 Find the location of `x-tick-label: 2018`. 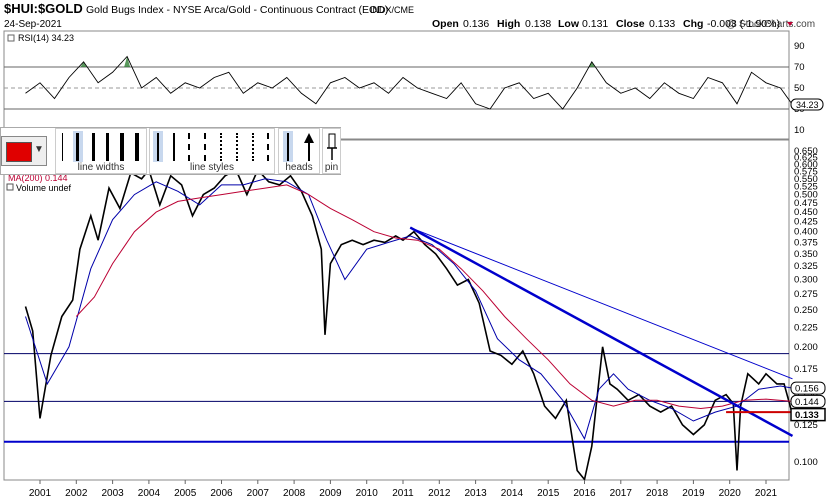

x-tick-label: 2018 is located at coordinates (657, 493).